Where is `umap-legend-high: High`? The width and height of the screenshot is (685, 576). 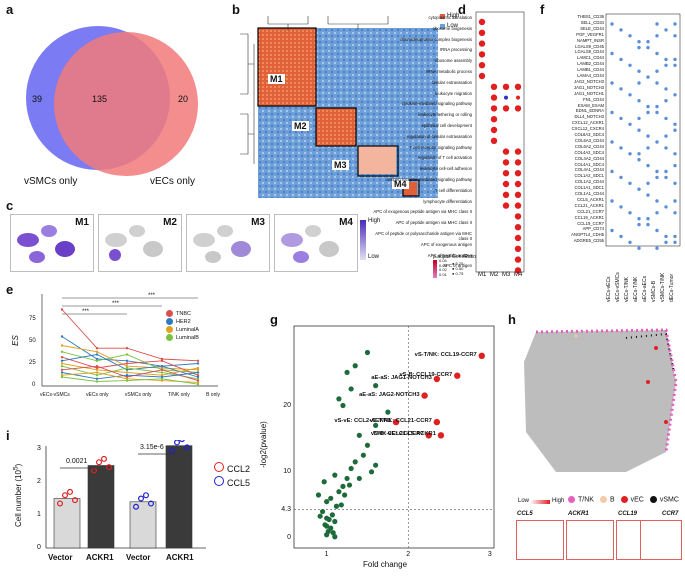 umap-legend-high: High is located at coordinates (374, 221).